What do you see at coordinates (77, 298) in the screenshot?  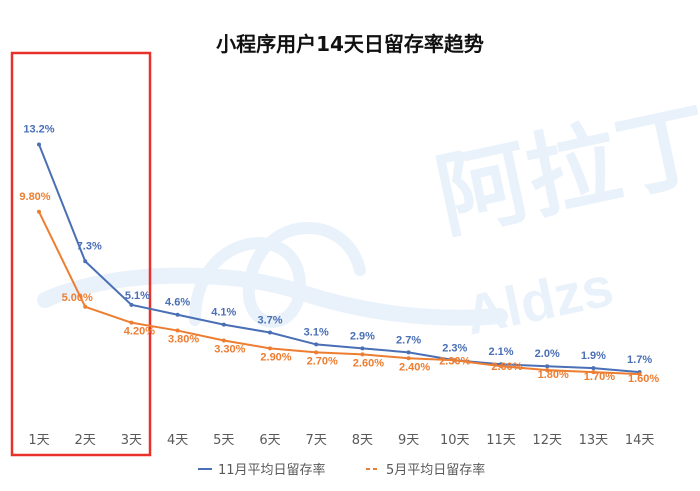 I see `data-label: 5.00%` at bounding box center [77, 298].